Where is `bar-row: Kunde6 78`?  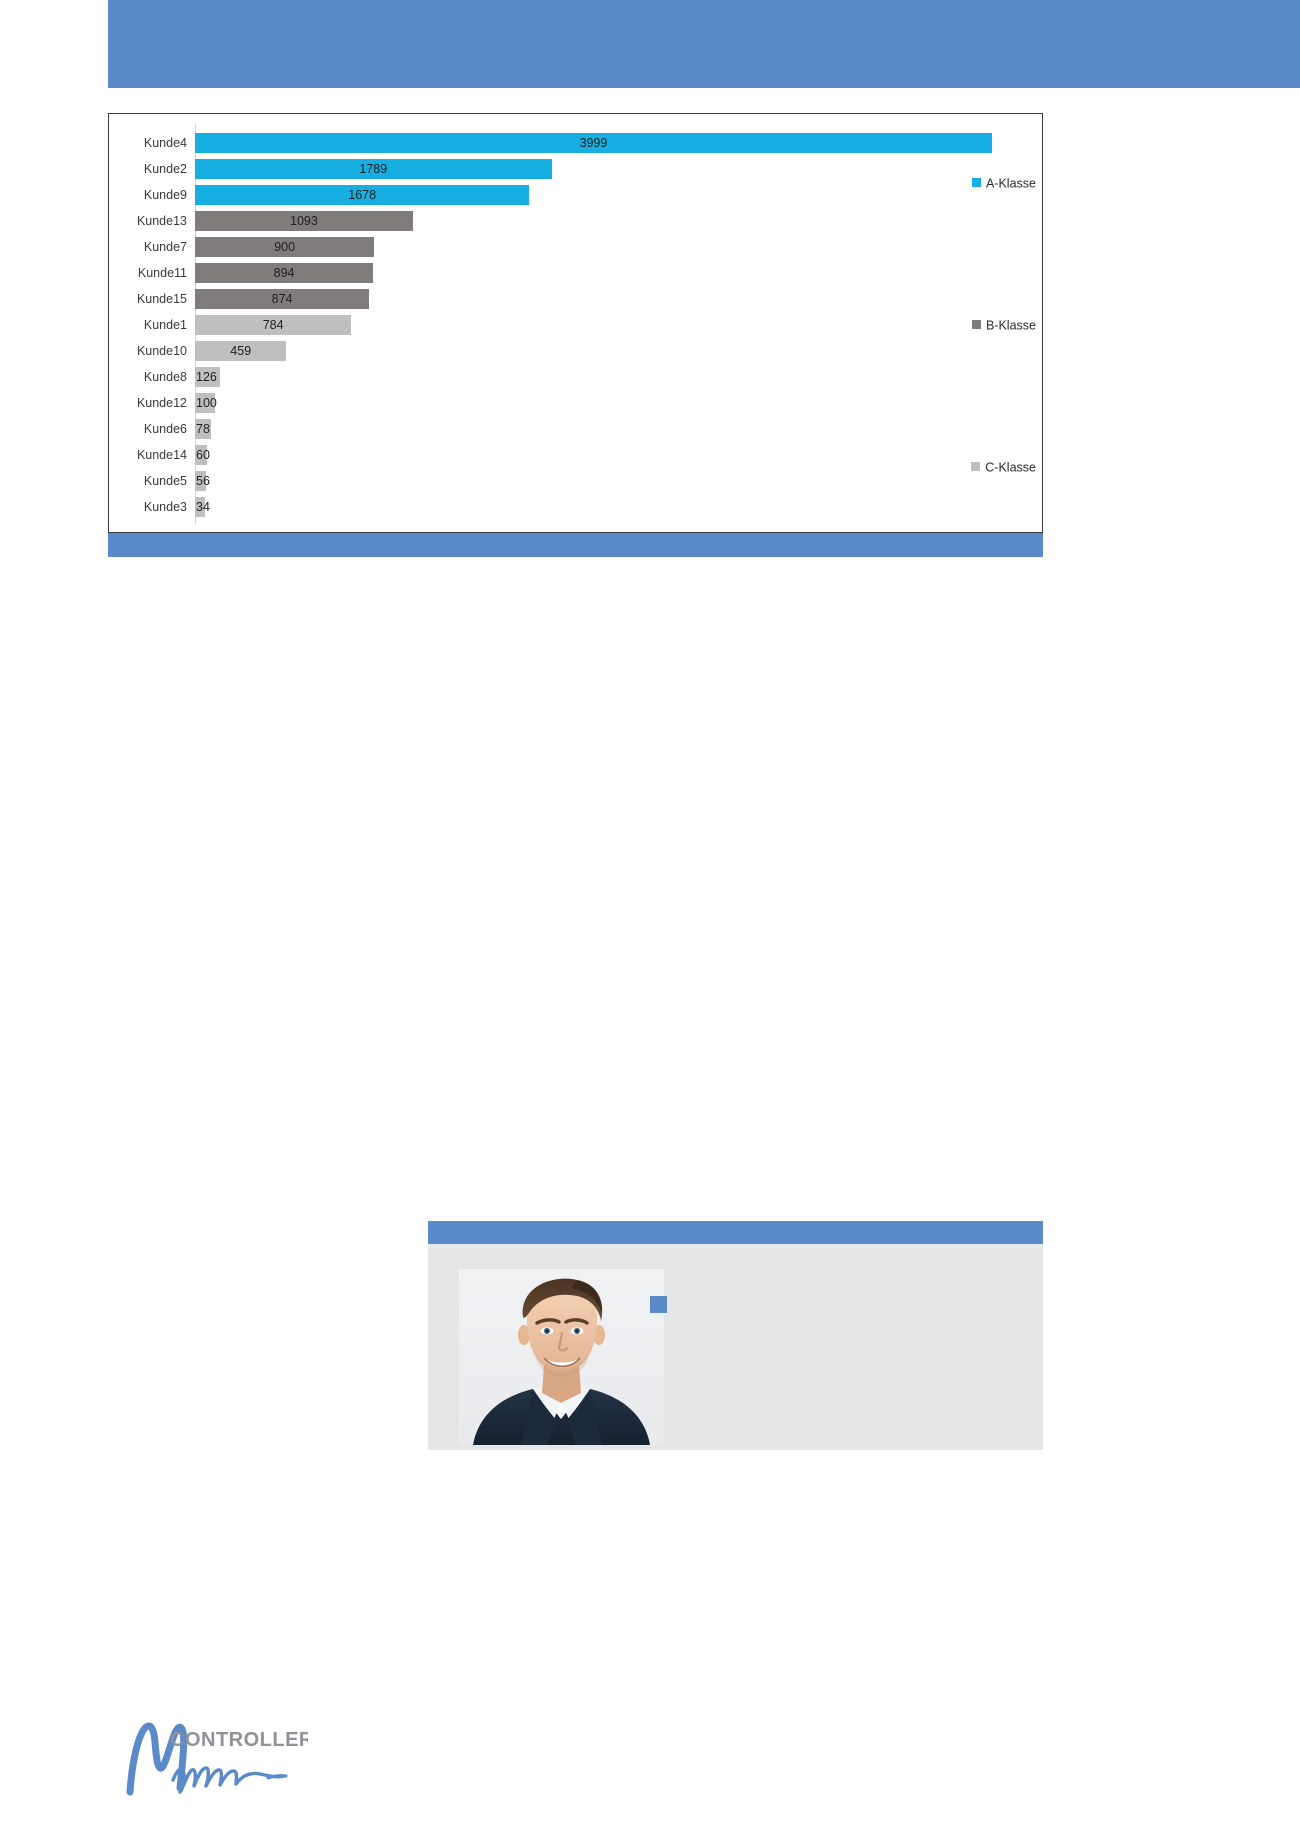 bar-row: Kunde6 78 is located at coordinates (575, 429).